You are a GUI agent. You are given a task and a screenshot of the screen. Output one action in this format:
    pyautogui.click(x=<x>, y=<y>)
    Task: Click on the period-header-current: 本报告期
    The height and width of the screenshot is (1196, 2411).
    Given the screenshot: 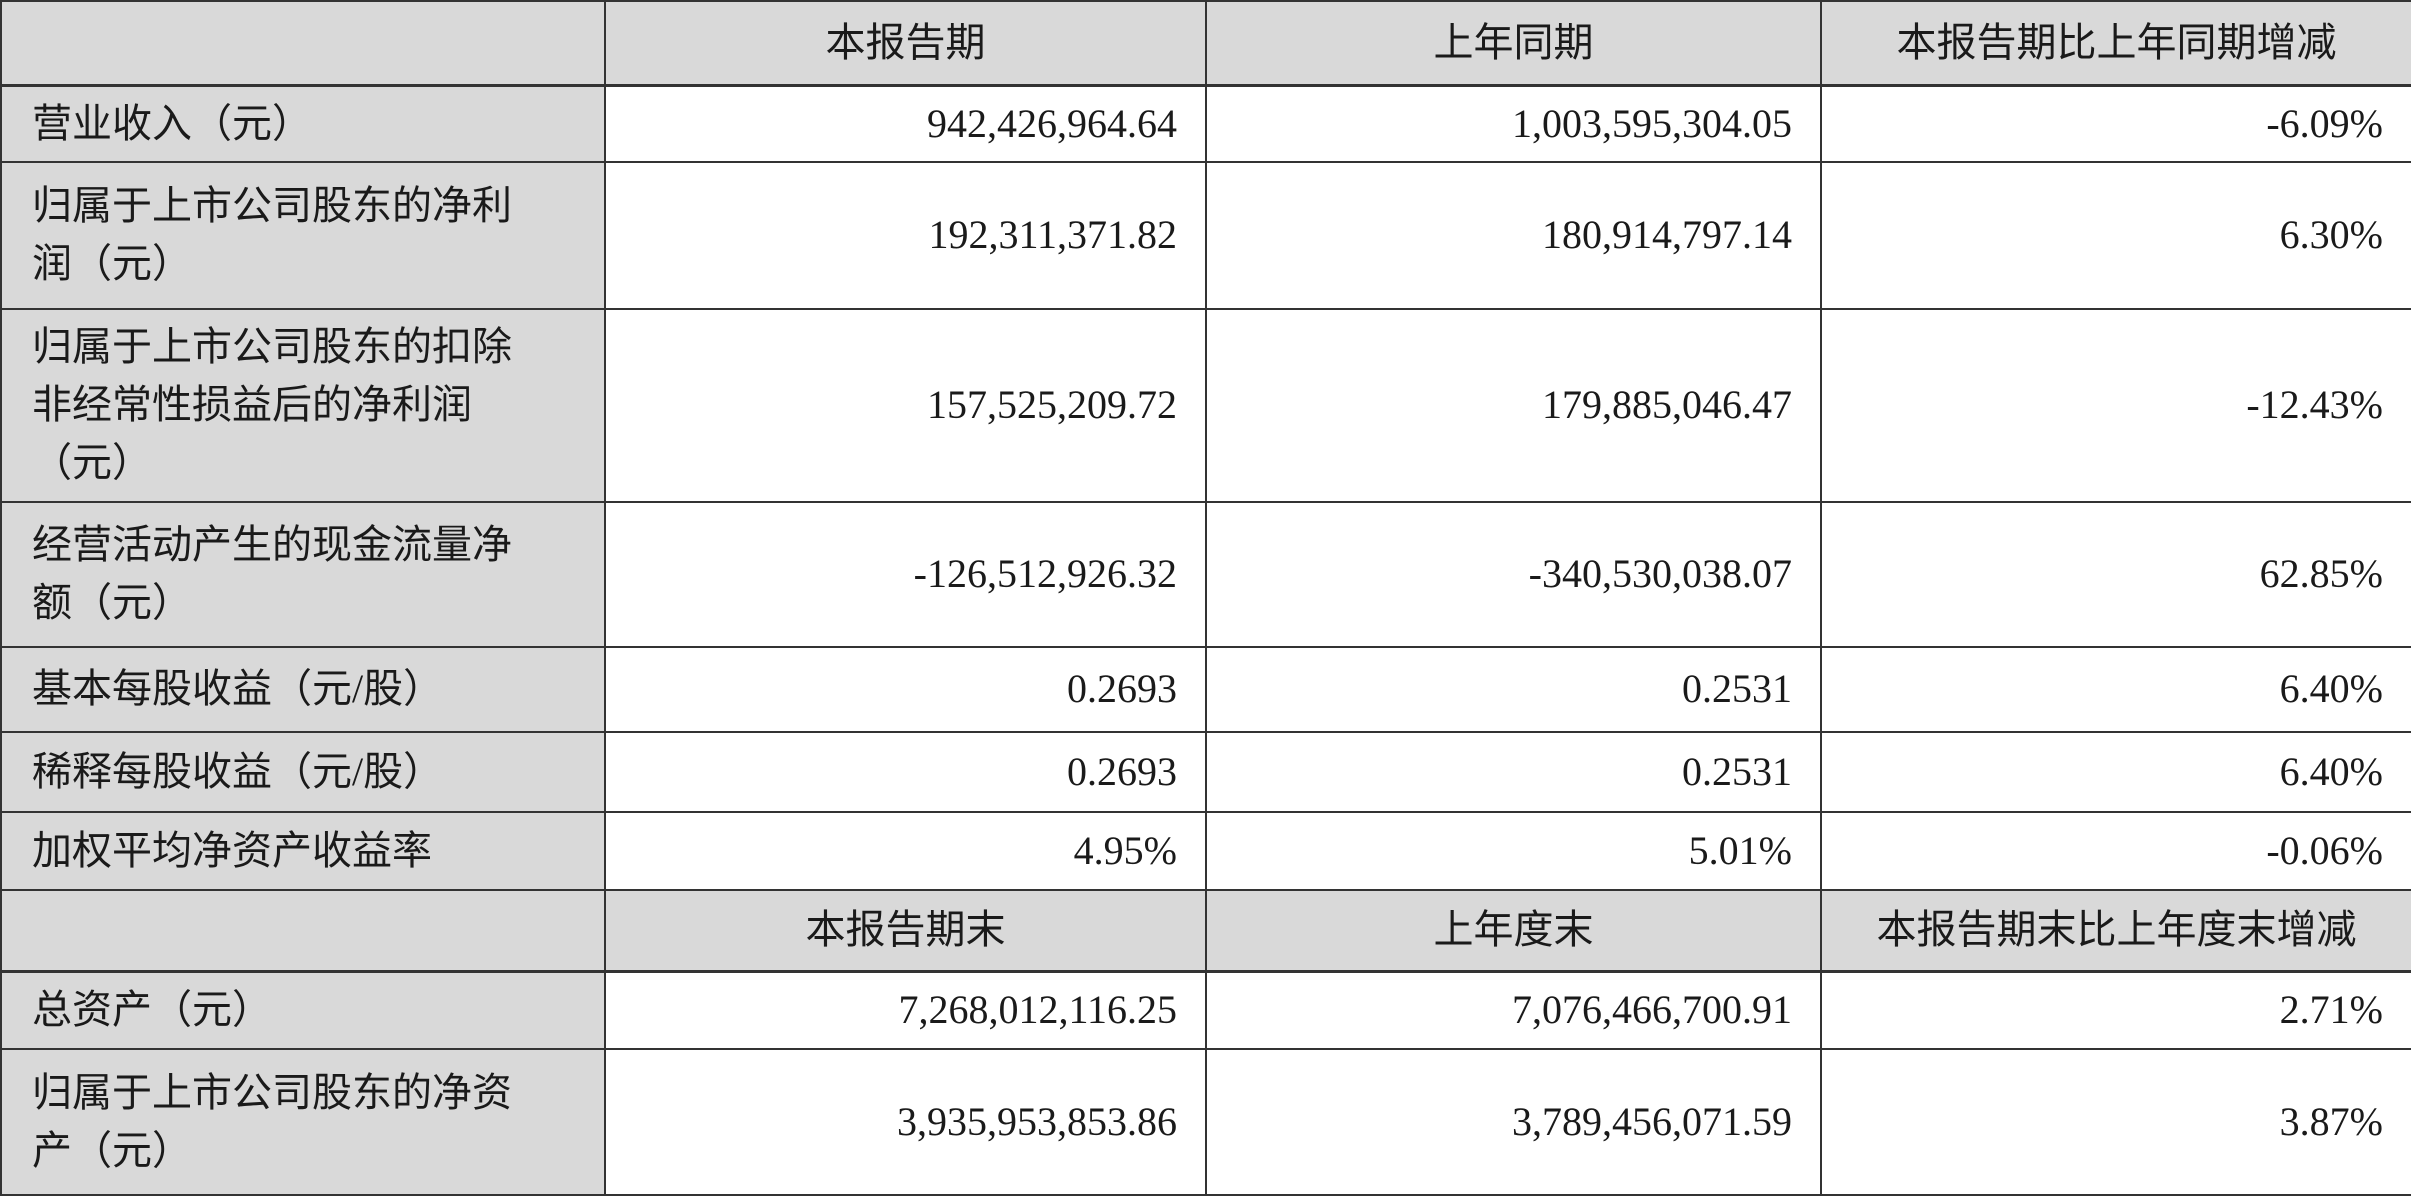 What is the action you would take?
    pyautogui.click(x=905, y=43)
    